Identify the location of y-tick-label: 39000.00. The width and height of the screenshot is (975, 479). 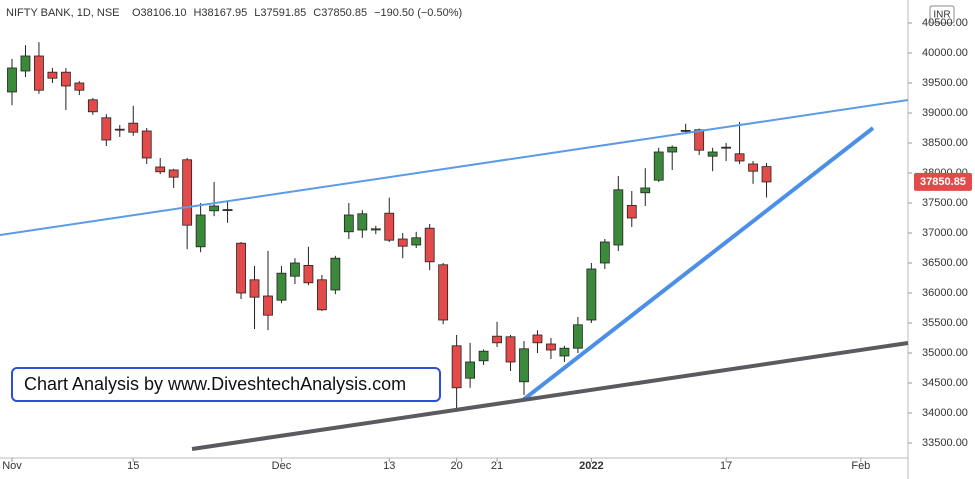
(945, 113).